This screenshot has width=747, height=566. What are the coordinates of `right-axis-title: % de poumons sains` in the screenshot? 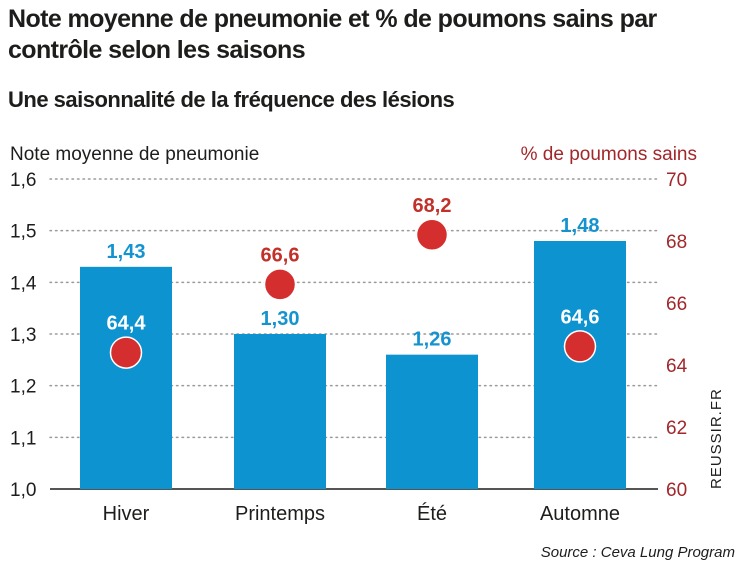 It's located at (609, 154).